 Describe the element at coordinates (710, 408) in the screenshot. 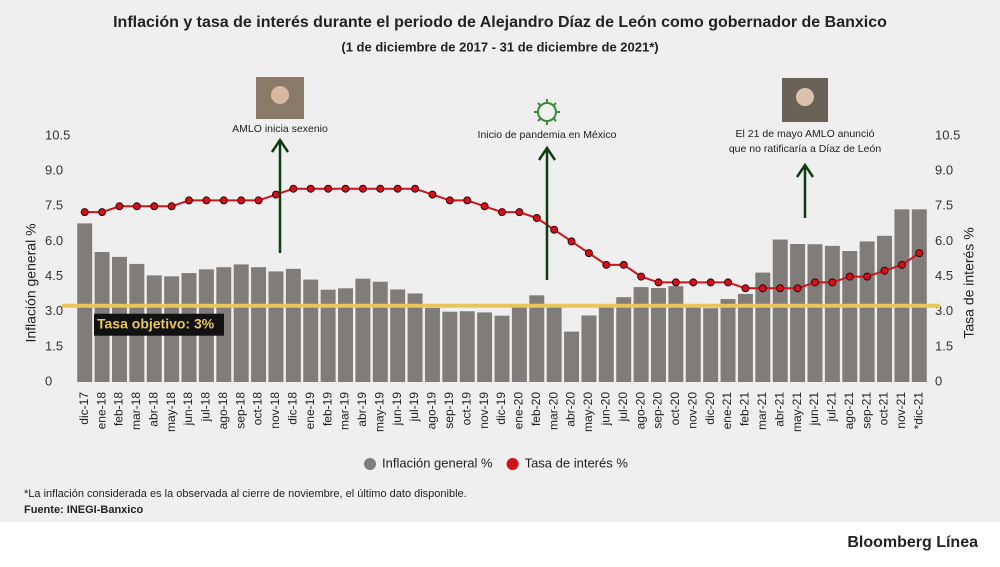

I see `x-tick-label: dic-20` at that location.